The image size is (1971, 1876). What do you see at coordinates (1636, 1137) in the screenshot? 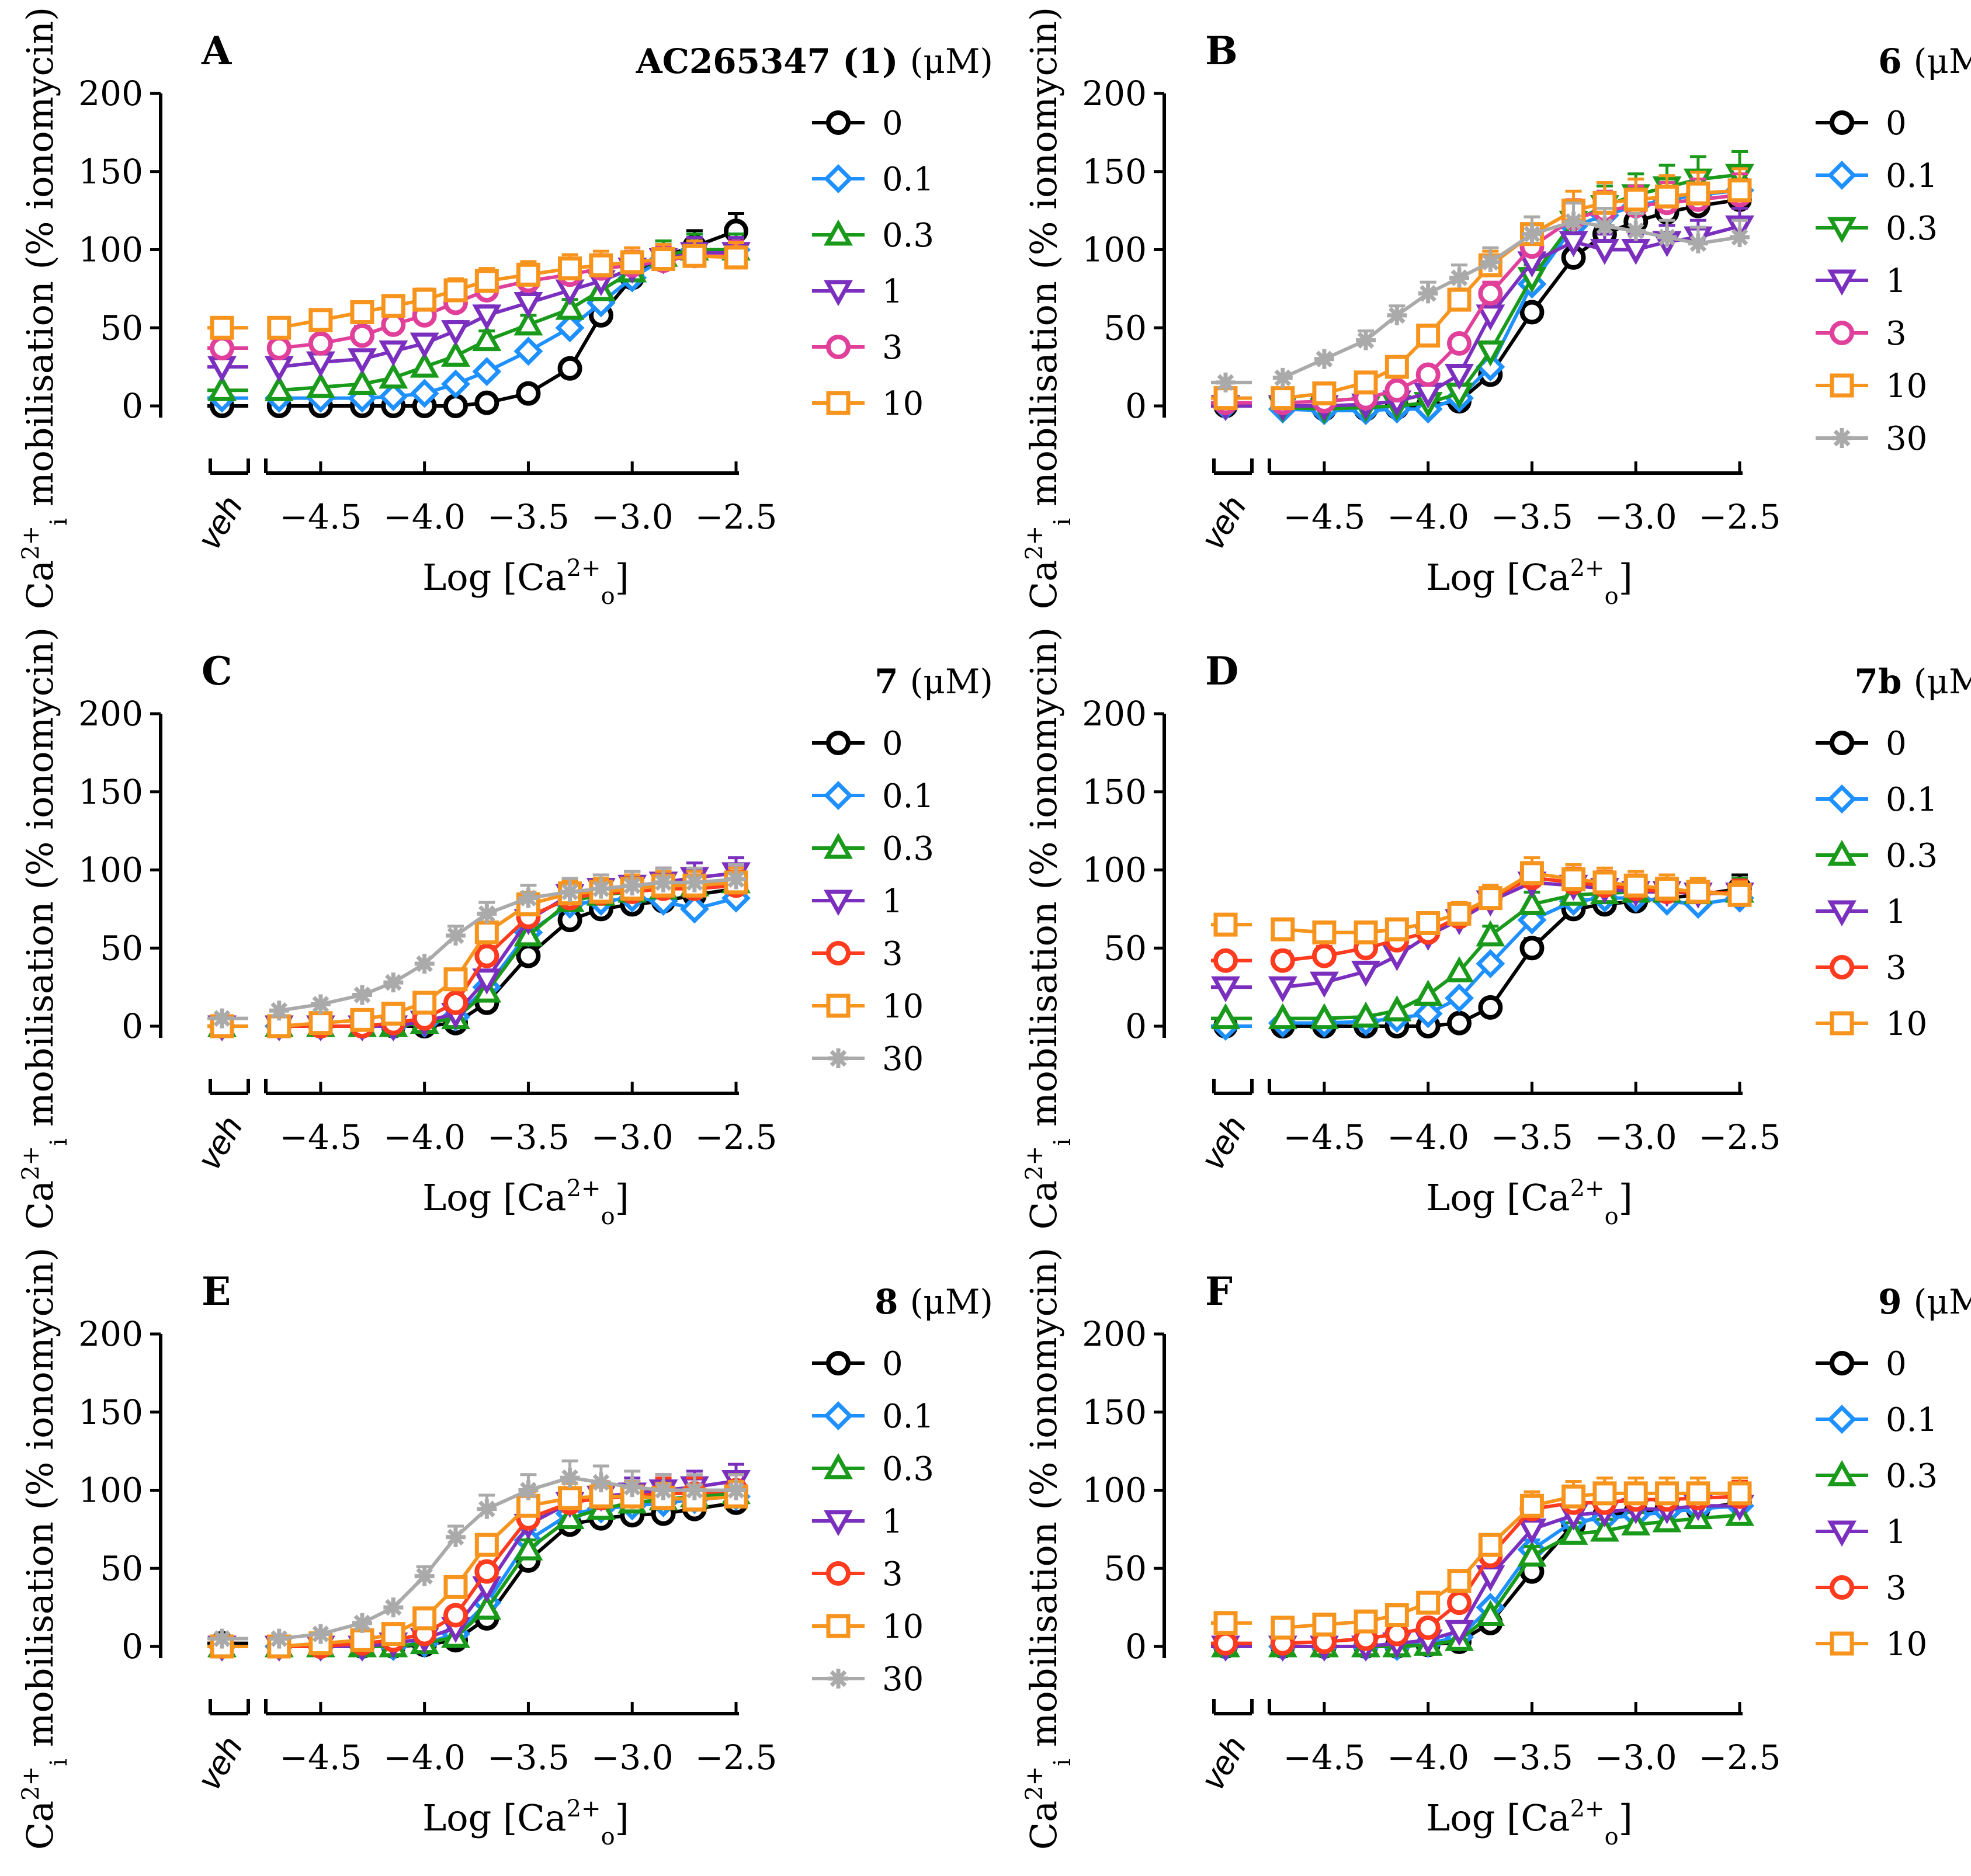
I see `x-tick-label: −3.0` at bounding box center [1636, 1137].